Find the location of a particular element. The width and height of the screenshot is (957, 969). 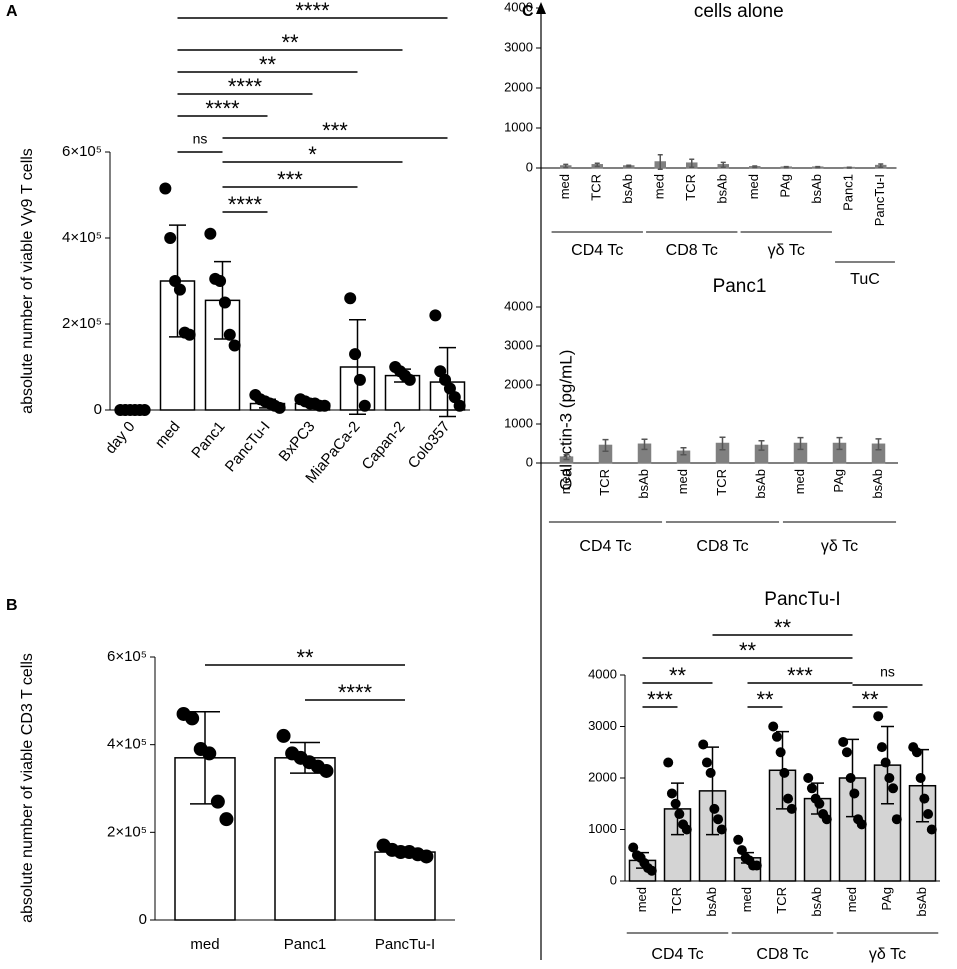

x-tick-label: BxPC3 is located at coordinates (297, 441).